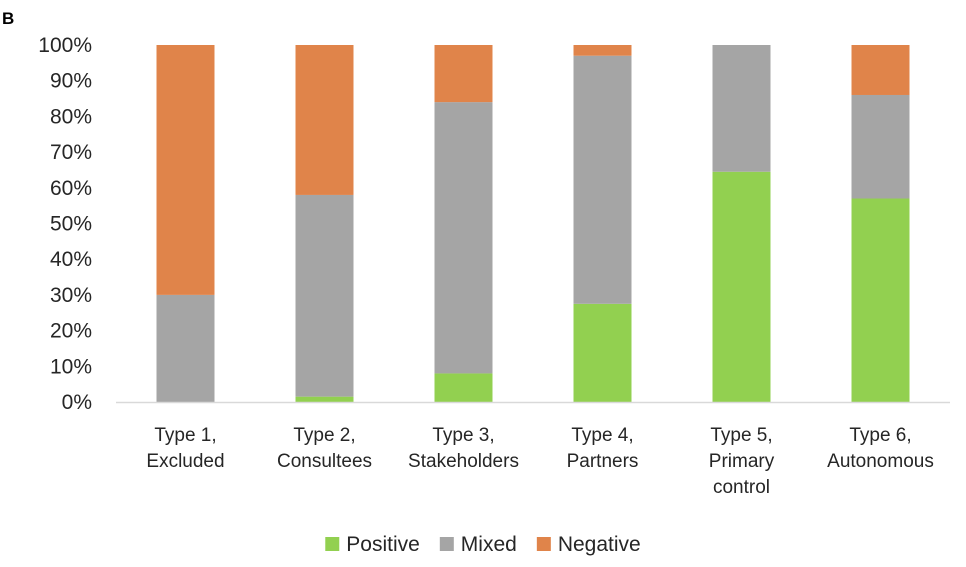 The height and width of the screenshot is (567, 966). What do you see at coordinates (880, 435) in the screenshot?
I see `x-category-label-line: Type 6,` at bounding box center [880, 435].